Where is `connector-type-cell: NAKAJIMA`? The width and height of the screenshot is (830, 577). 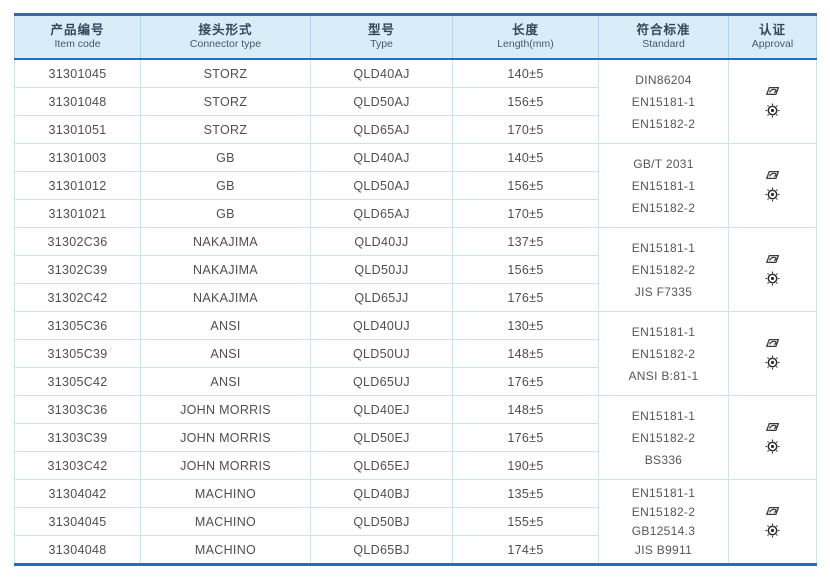 connector-type-cell: NAKAJIMA is located at coordinates (225, 241).